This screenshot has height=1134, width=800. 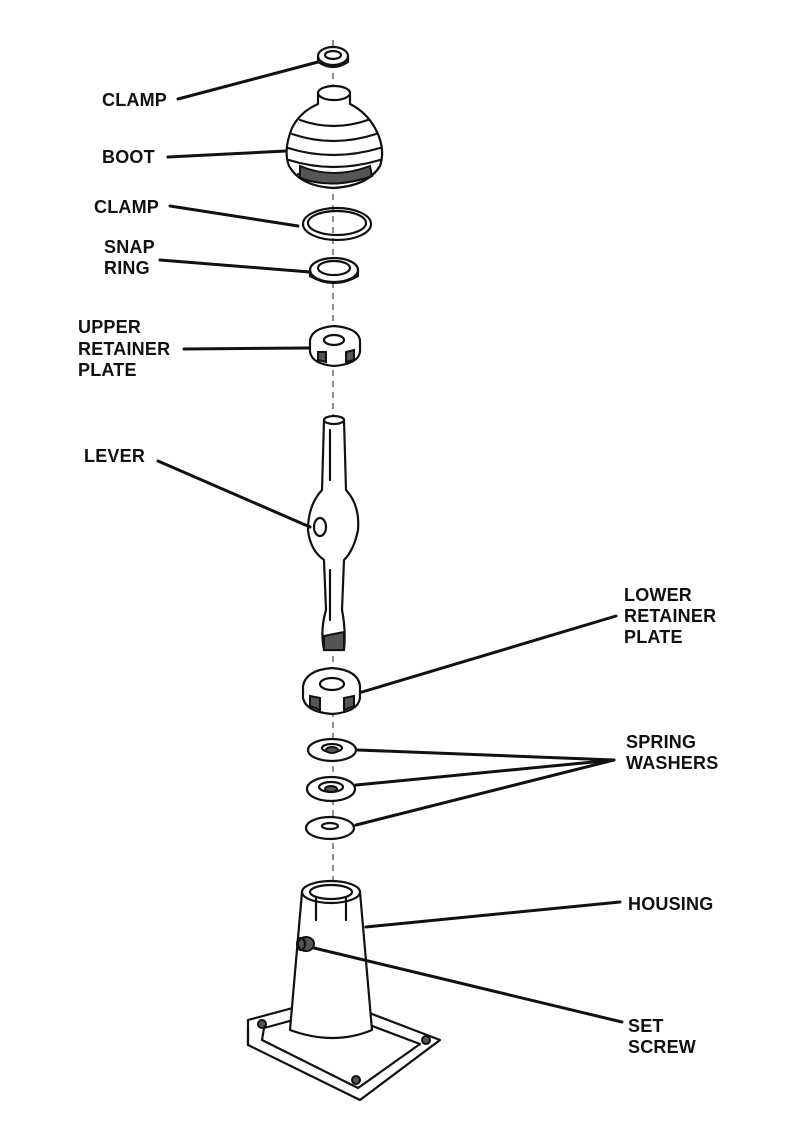 What do you see at coordinates (331, 691) in the screenshot?
I see `lower-retainer-plate-part` at bounding box center [331, 691].